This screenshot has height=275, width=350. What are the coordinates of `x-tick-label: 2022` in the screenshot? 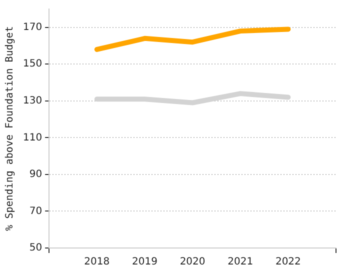 It's located at (288, 262).